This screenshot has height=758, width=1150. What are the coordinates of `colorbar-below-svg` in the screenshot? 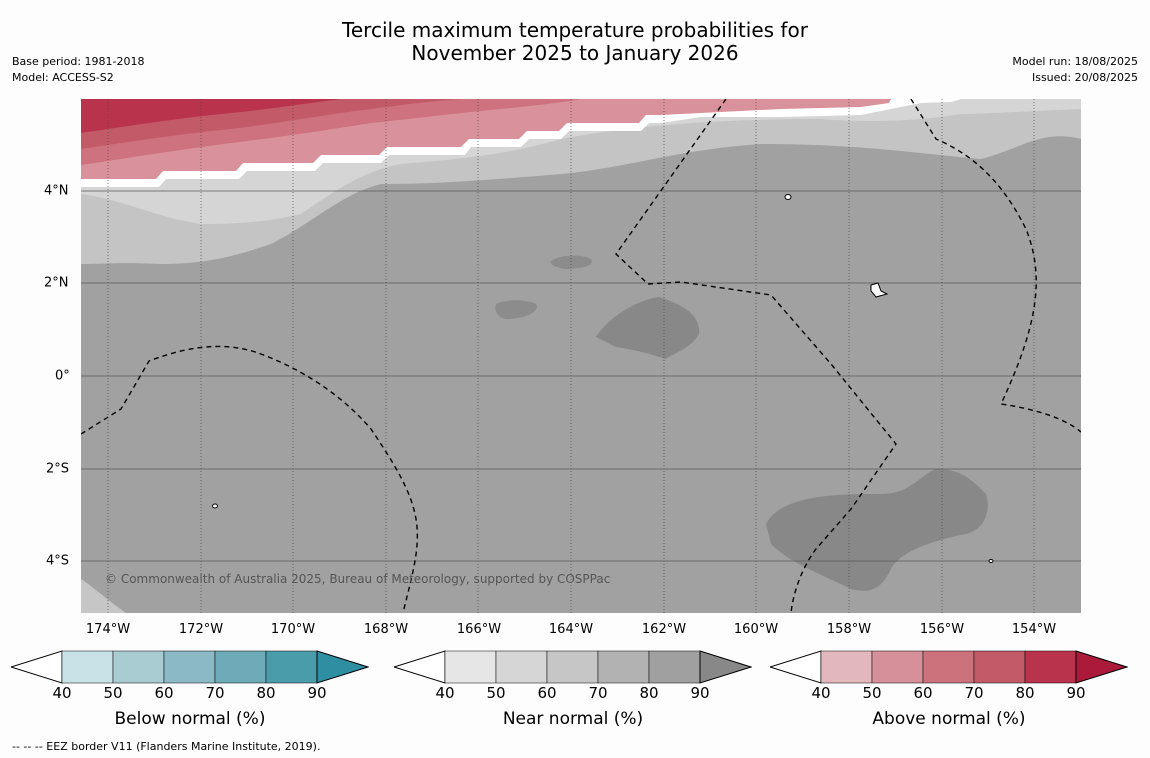 It's located at (189, 667).